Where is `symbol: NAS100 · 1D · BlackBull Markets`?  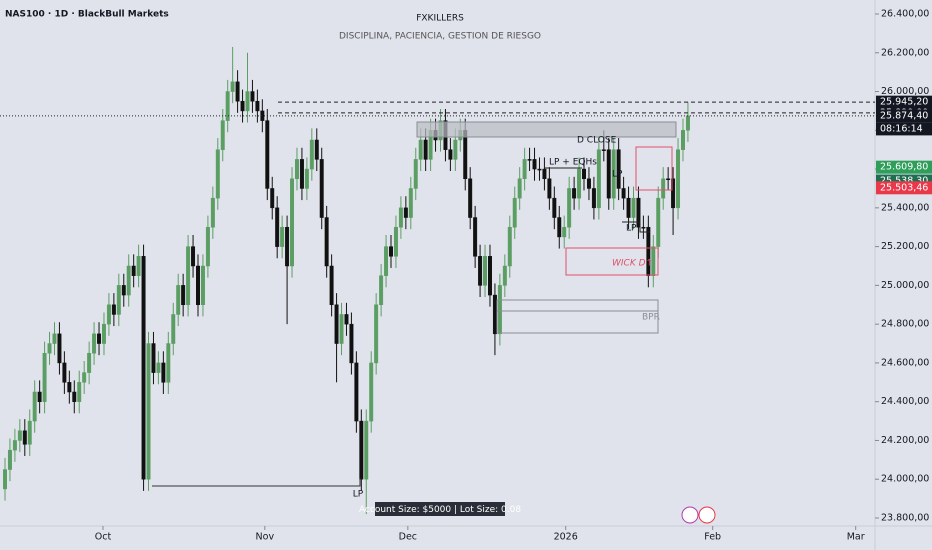 symbol: NAS100 · 1D · BlackBull Markets is located at coordinates (87, 15).